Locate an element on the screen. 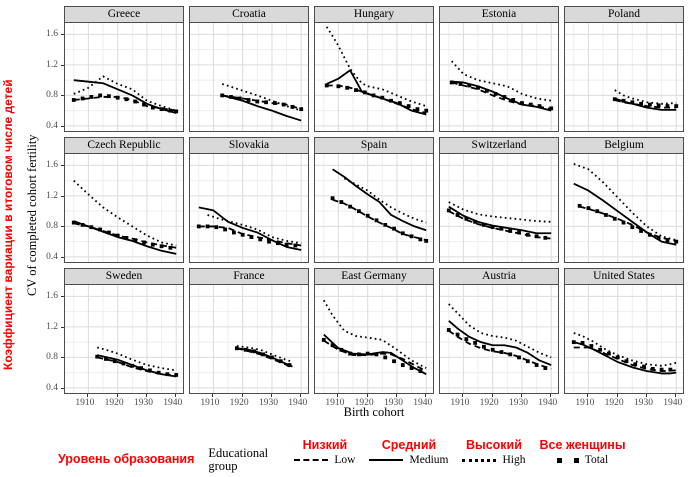 The width and height of the screenshot is (700, 477). facet-panel: Austria is located at coordinates (499, 331).